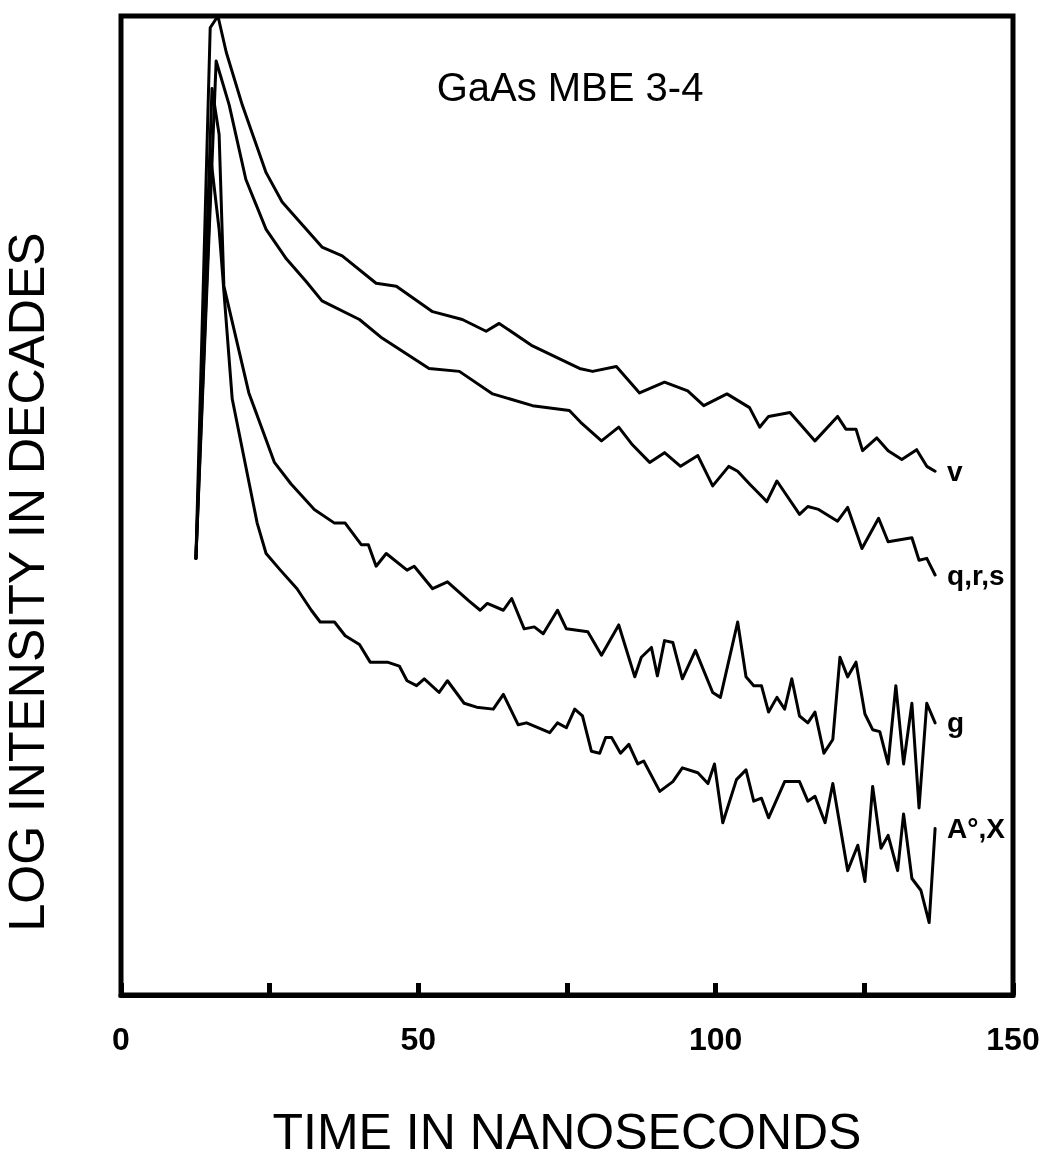 Image resolution: width=1061 pixels, height=1163 pixels. What do you see at coordinates (121, 1039) in the screenshot?
I see `x-tick-label: 0` at bounding box center [121, 1039].